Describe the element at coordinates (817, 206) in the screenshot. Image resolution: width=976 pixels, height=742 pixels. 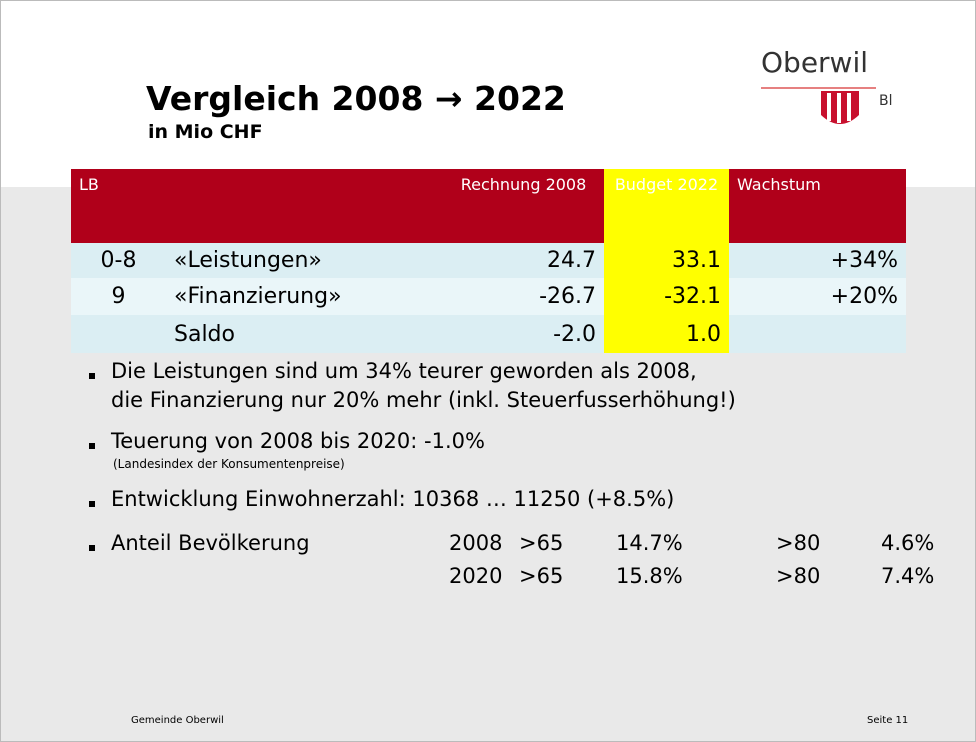
I see `column-header: Wachstum` at that location.